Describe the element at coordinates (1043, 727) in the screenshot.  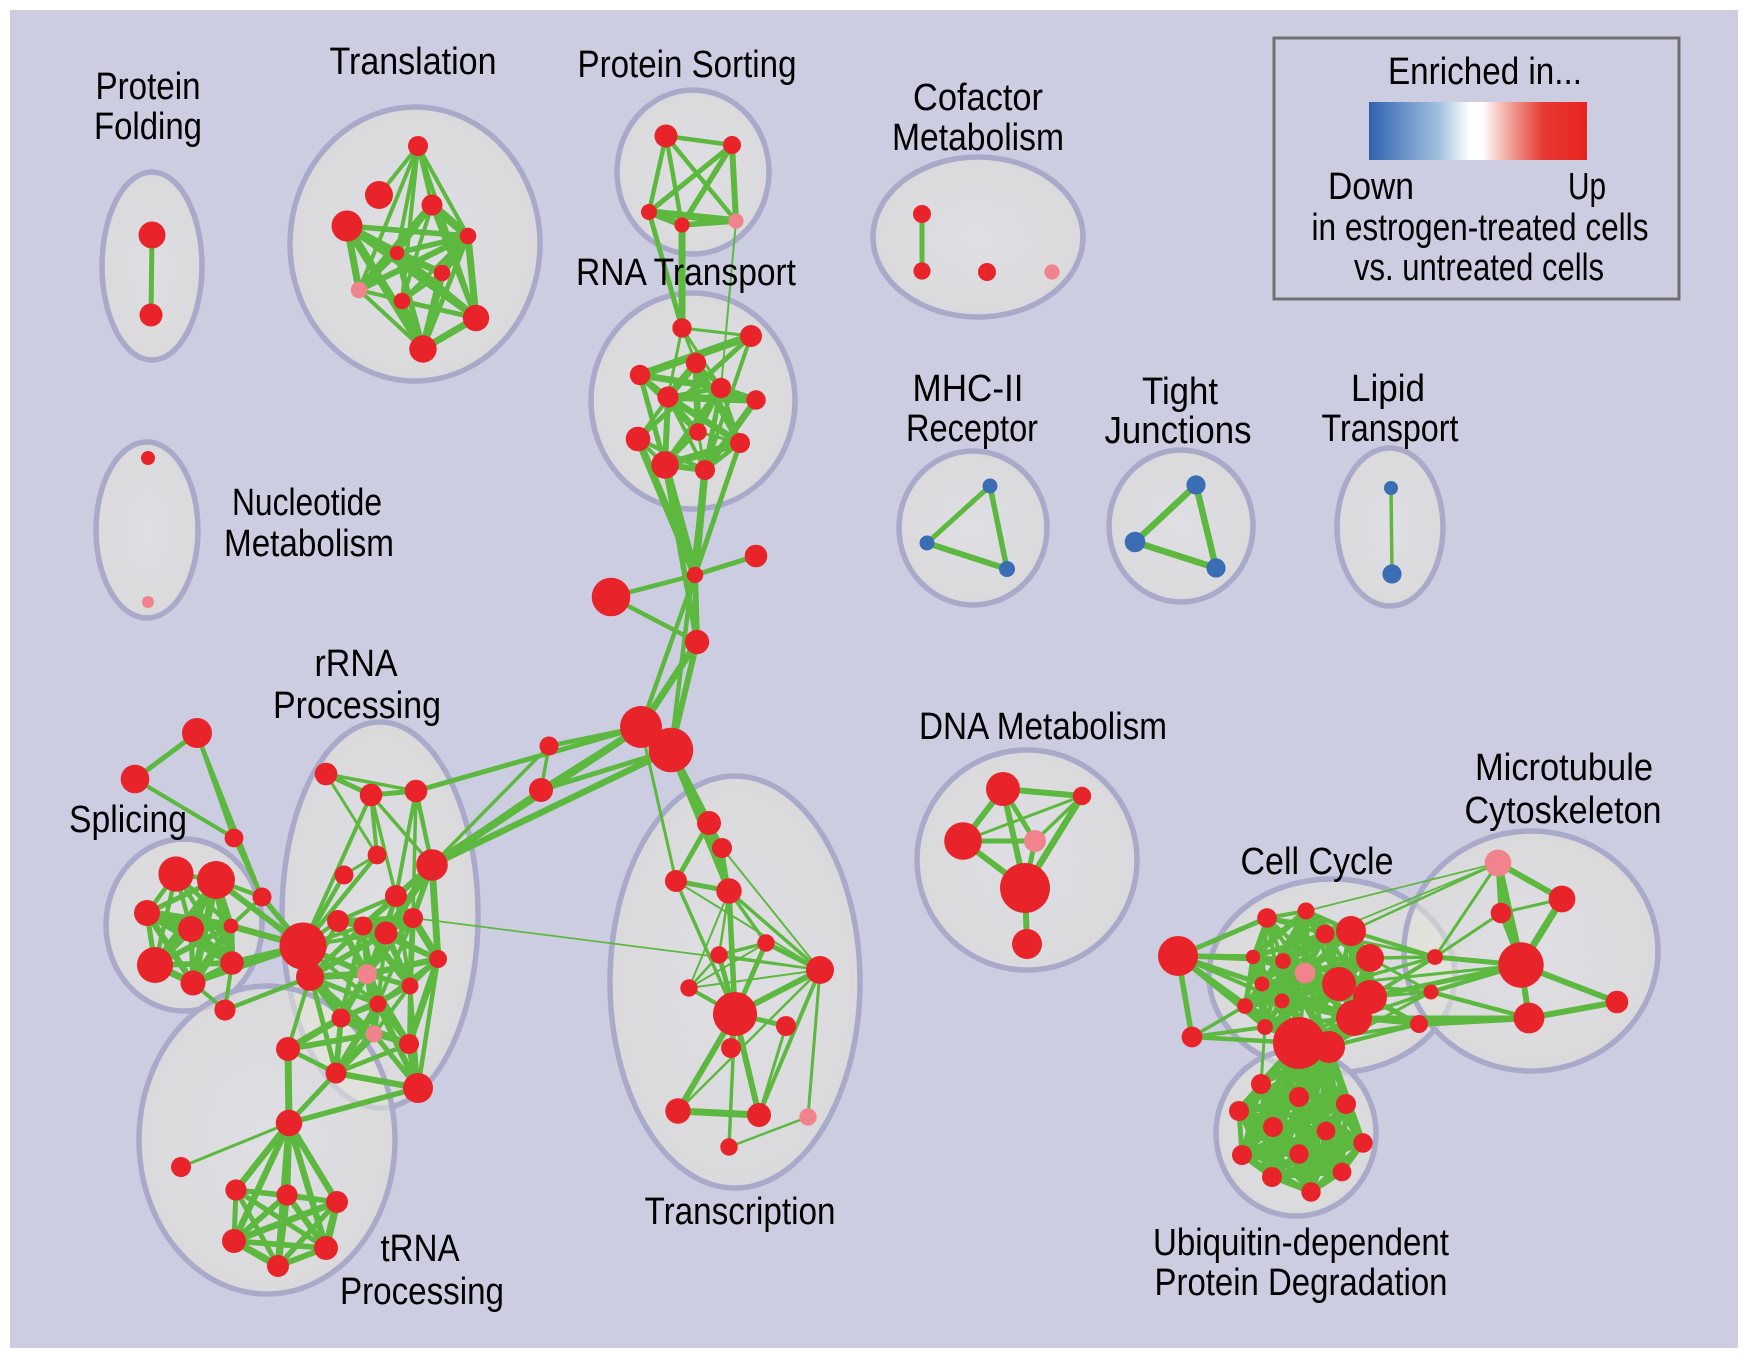
I see `svg-text: DNA Metabolism` at that location.